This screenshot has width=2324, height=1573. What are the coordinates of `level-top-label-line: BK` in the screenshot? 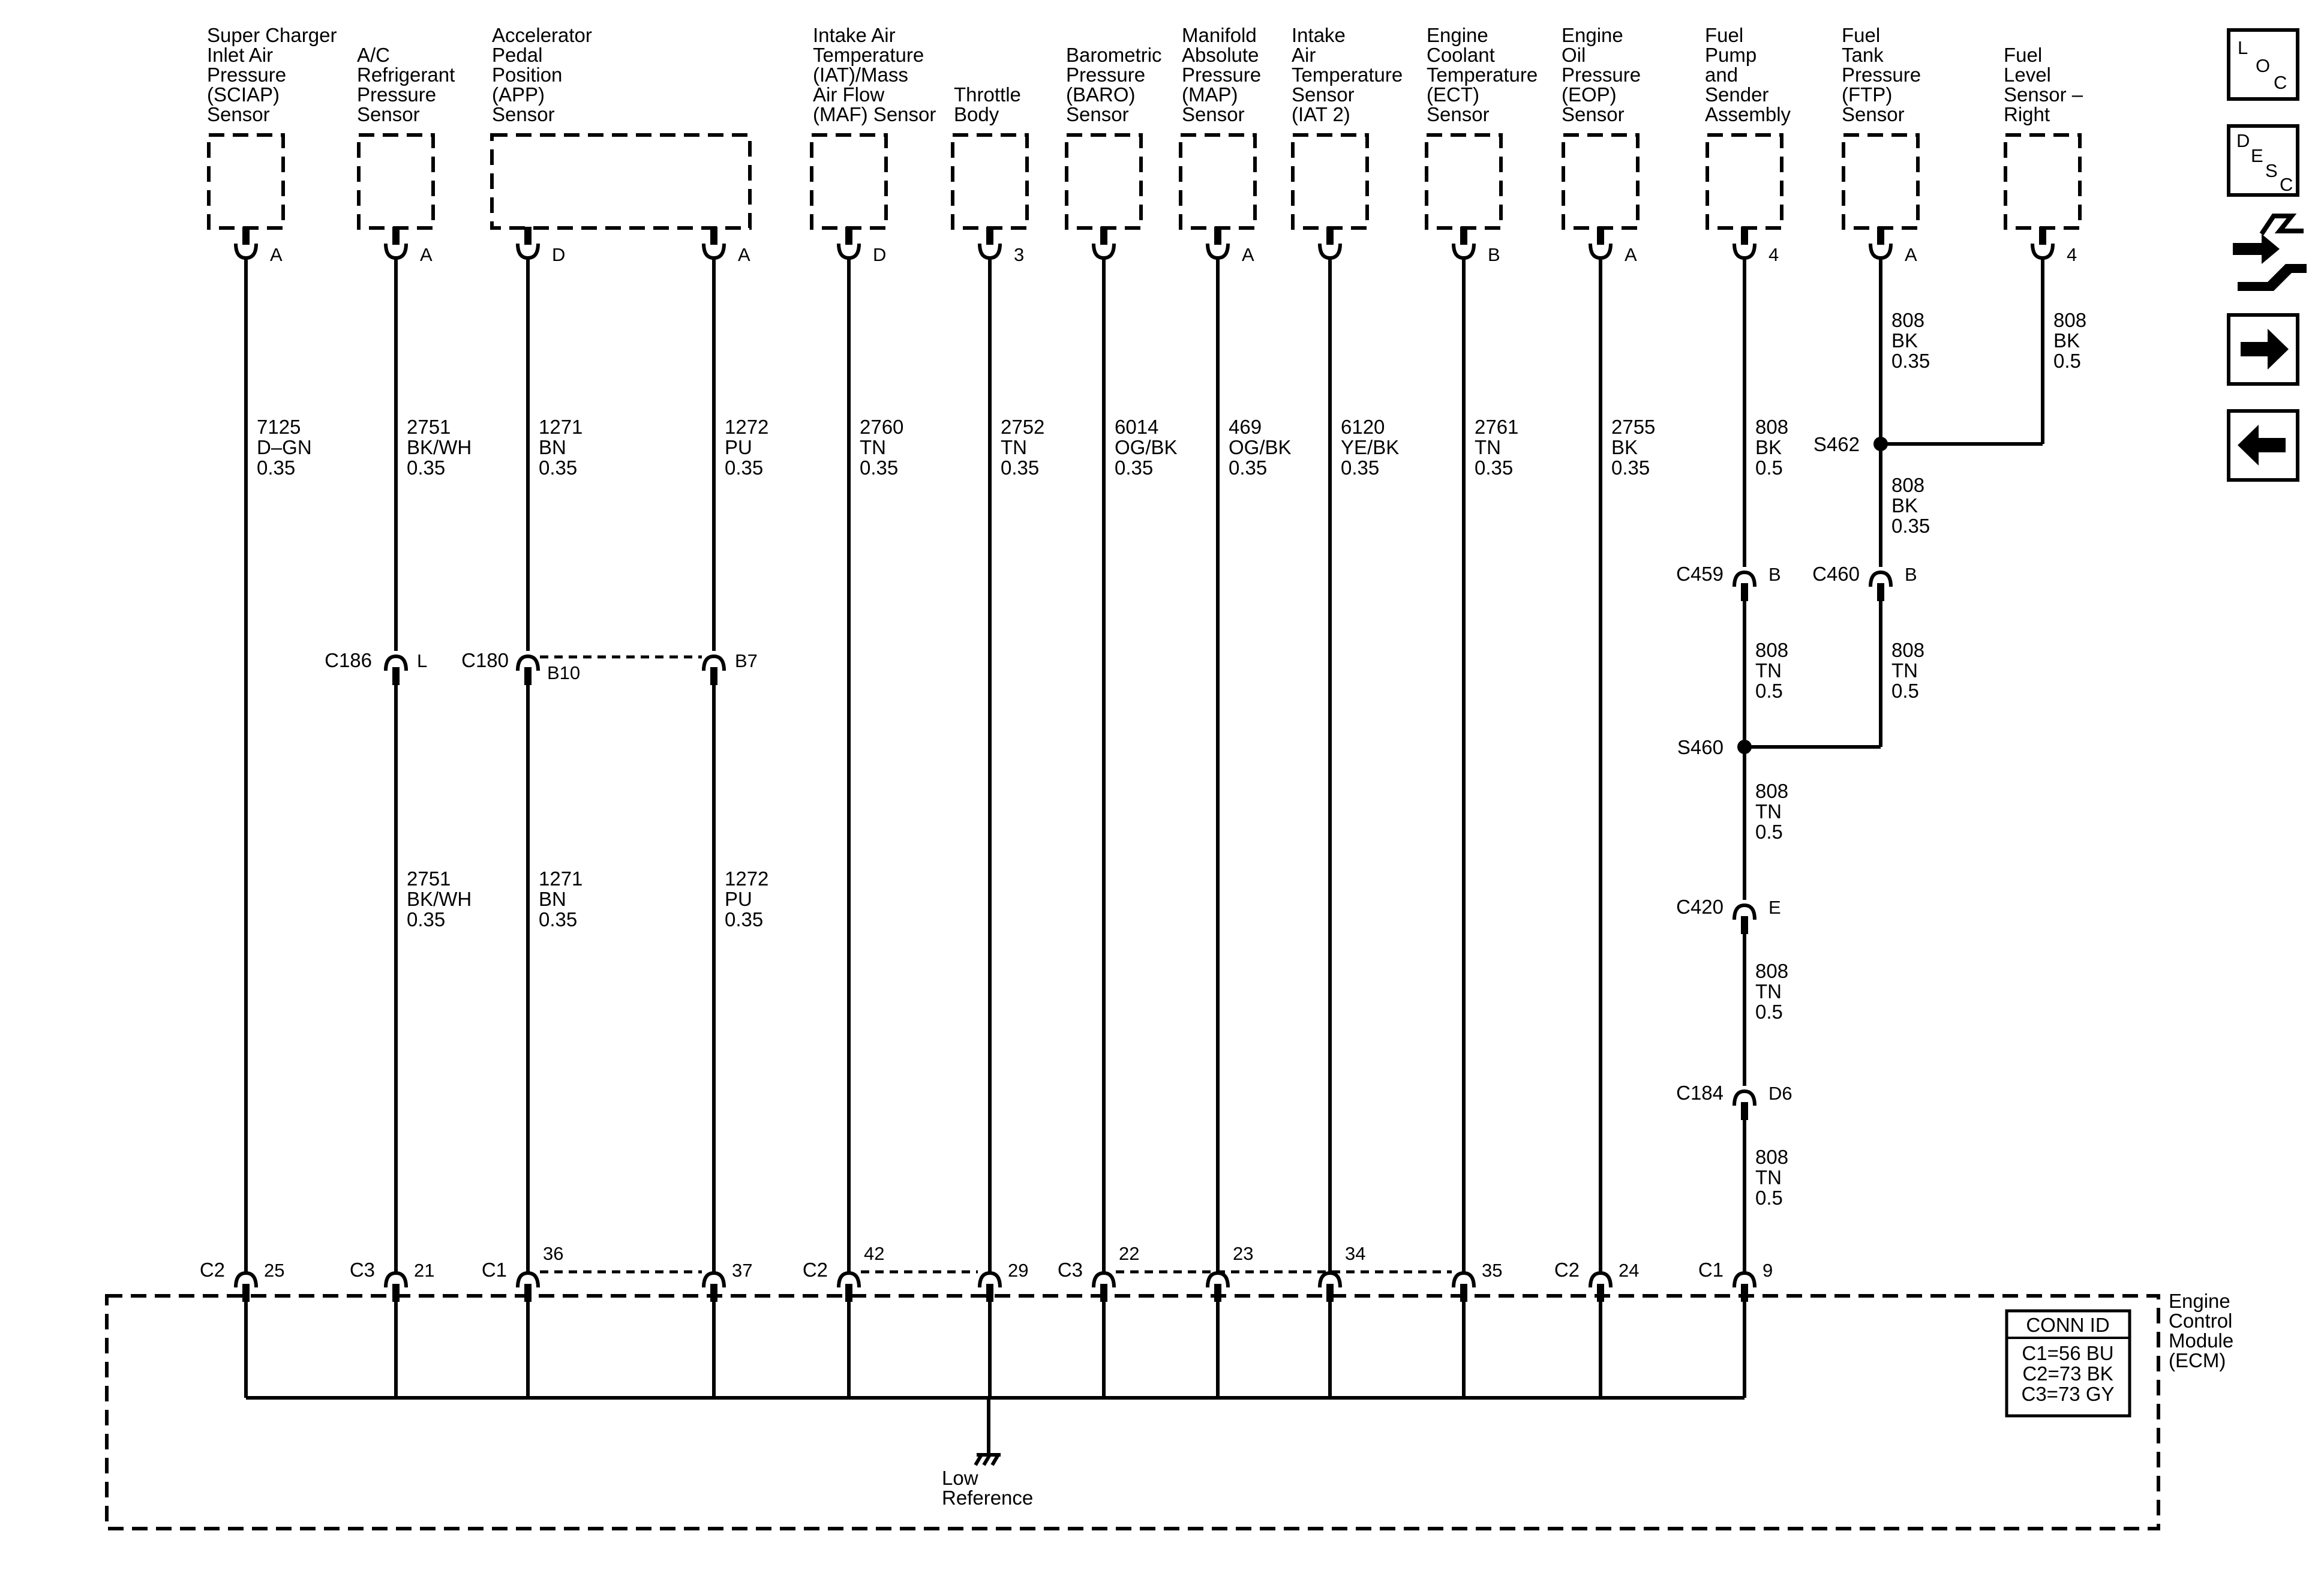 It's located at (2066, 340).